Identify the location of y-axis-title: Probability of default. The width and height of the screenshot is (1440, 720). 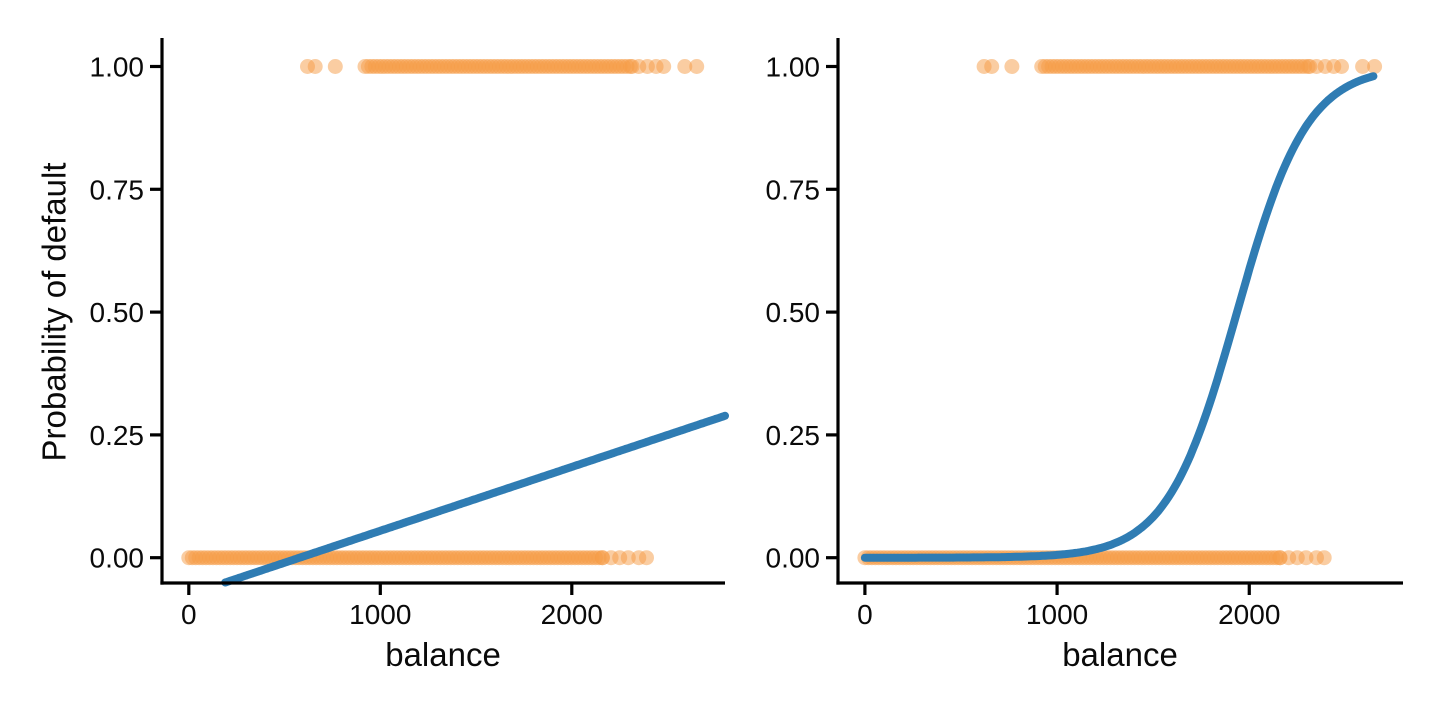
(54, 312).